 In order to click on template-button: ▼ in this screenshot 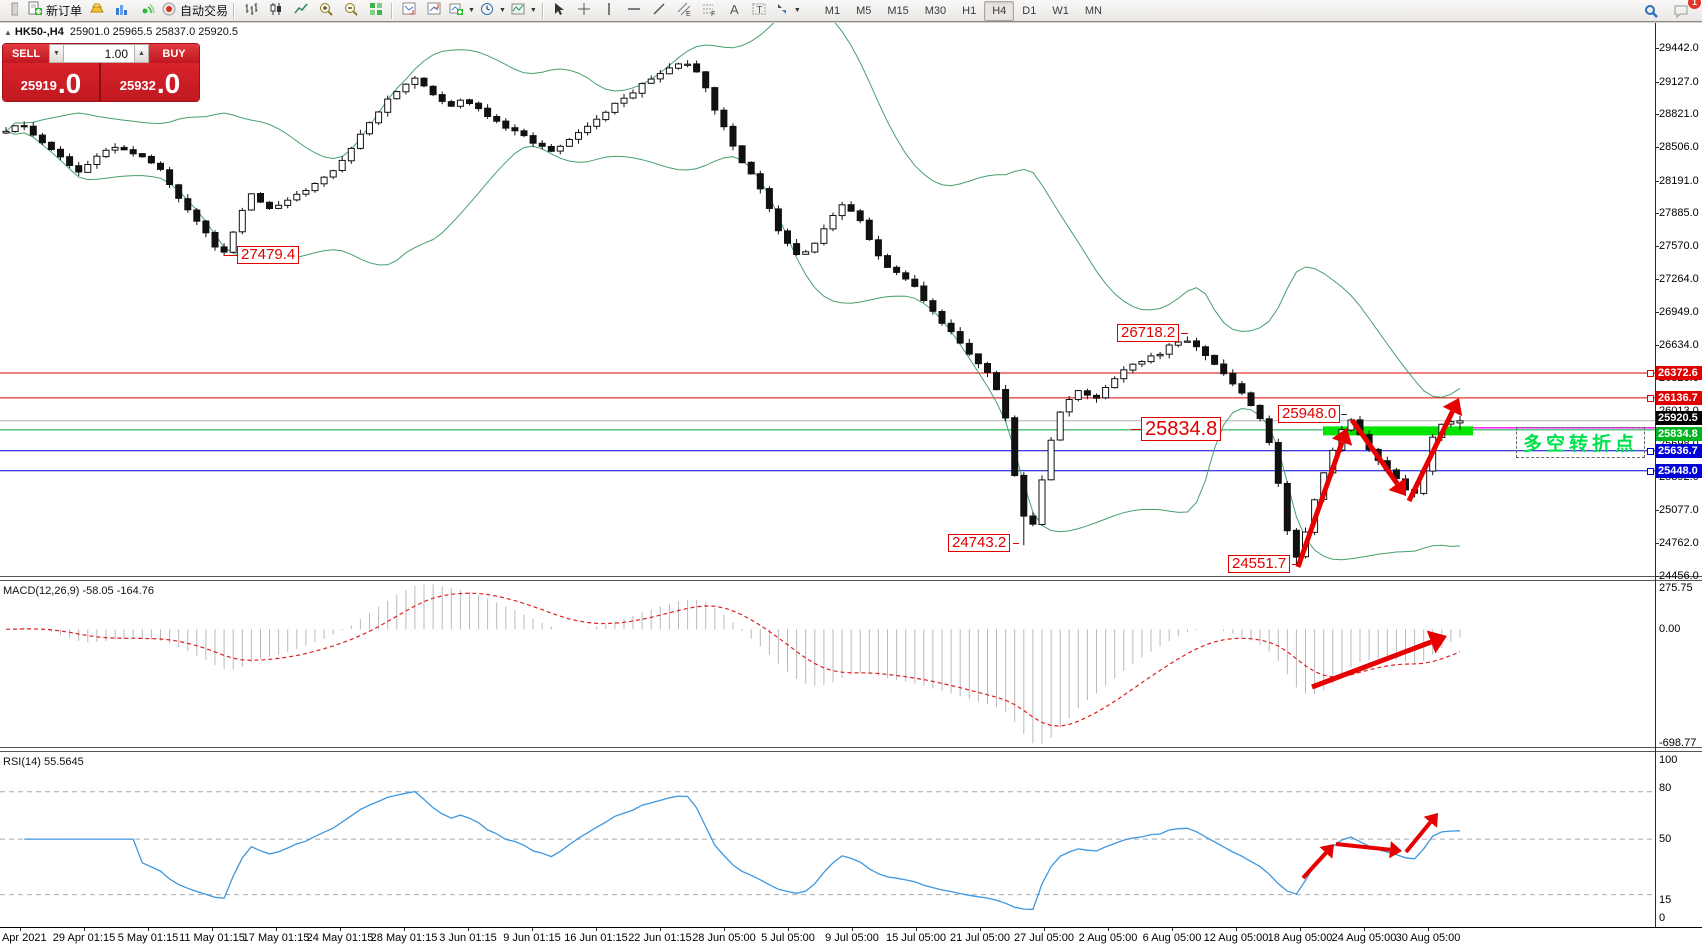, I will do `click(523, 11)`.